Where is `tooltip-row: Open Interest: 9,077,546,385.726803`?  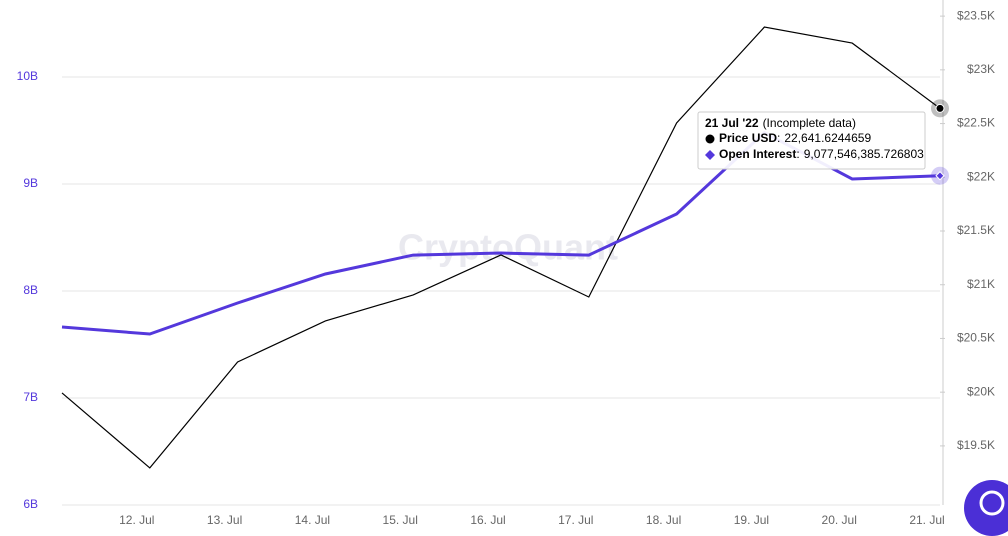 tooltip-row: Open Interest: 9,077,546,385.726803 is located at coordinates (821, 154).